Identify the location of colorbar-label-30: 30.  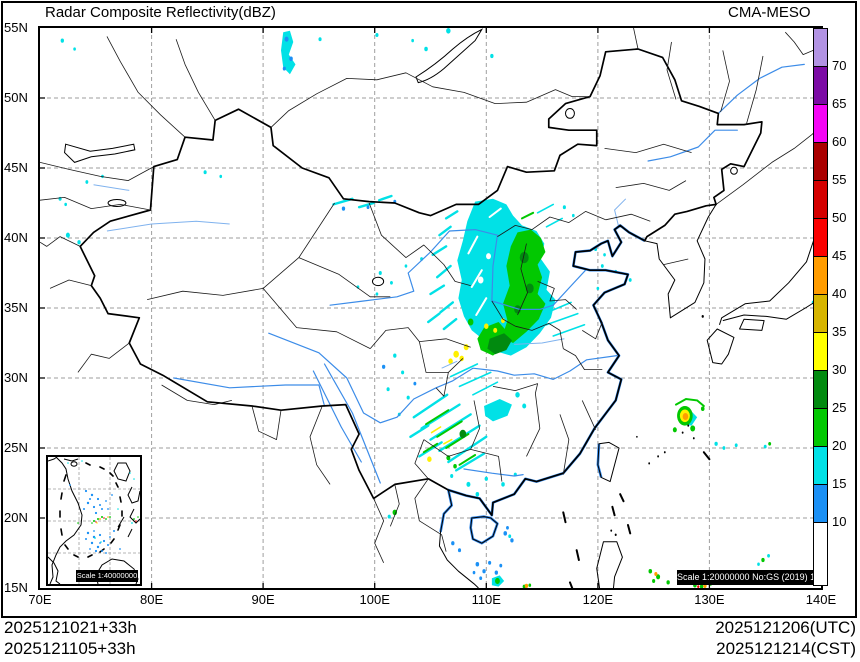
(839, 369).